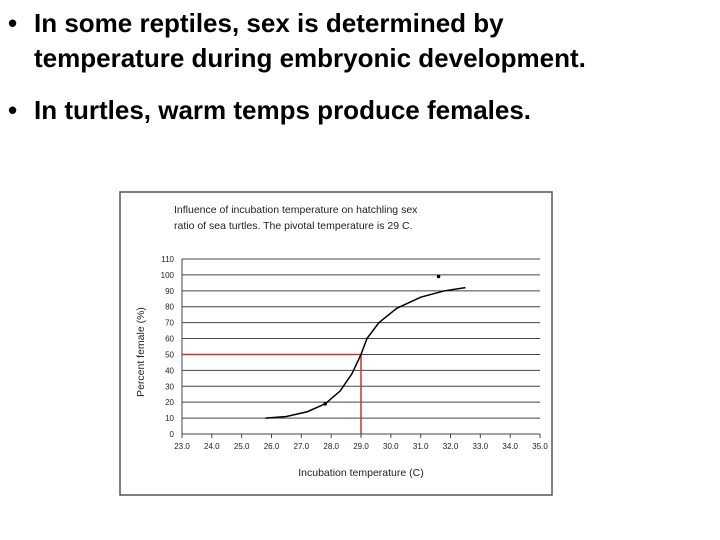 This screenshot has width=720, height=540. I want to click on x-tick-label: 28.0, so click(331, 446).